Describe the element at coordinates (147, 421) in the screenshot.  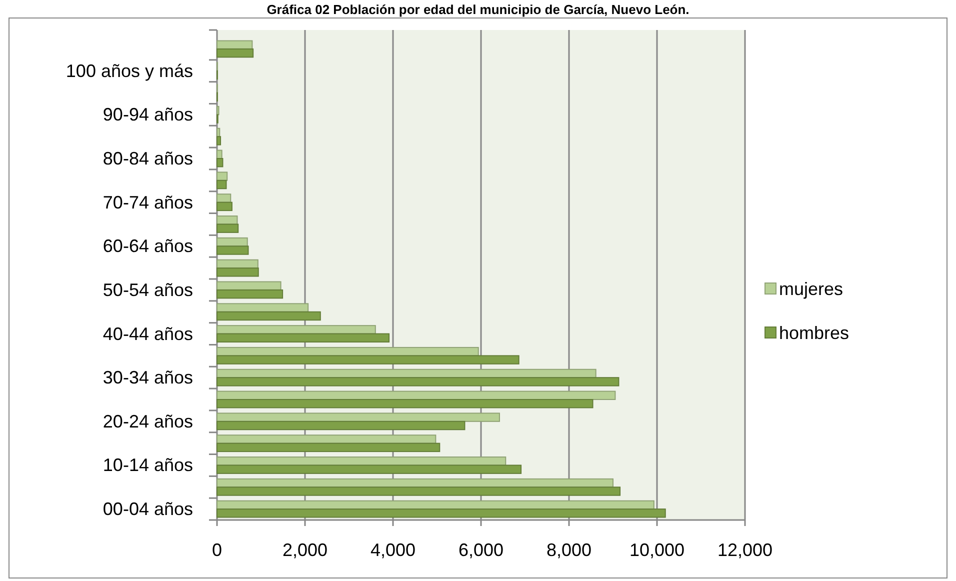
I see `y-tick-label: 20-24 años` at that location.